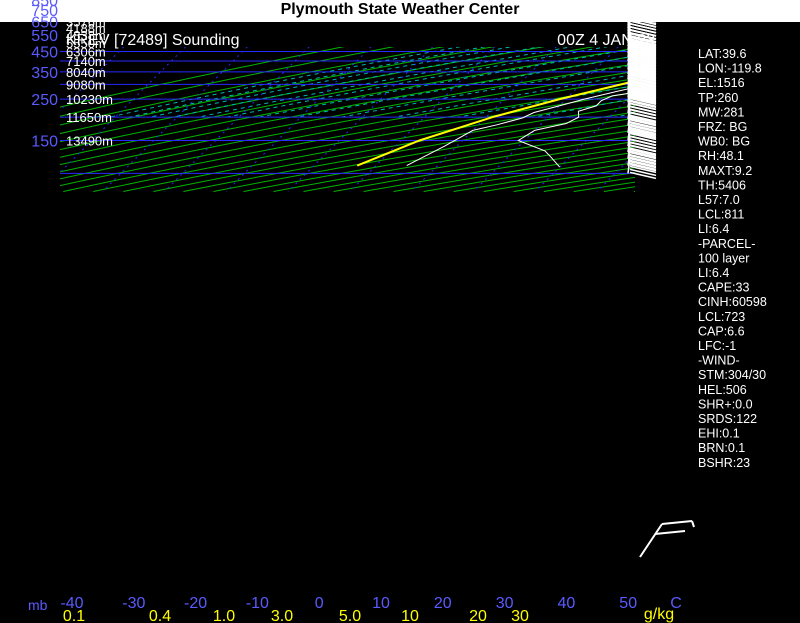 The width and height of the screenshot is (800, 623). Describe the element at coordinates (133, 603) in the screenshot. I see `temperature-tick-label: -30` at that location.